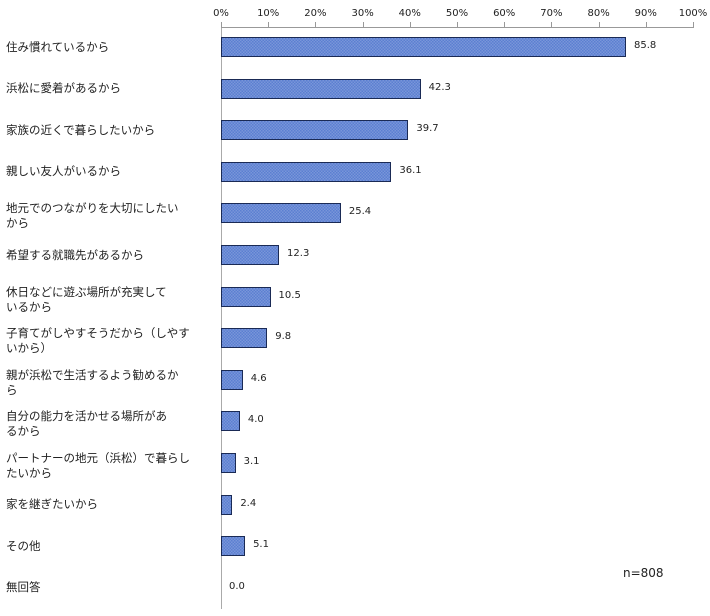  I want to click on category-label-line: 家を継ぎたいから, so click(52, 504).